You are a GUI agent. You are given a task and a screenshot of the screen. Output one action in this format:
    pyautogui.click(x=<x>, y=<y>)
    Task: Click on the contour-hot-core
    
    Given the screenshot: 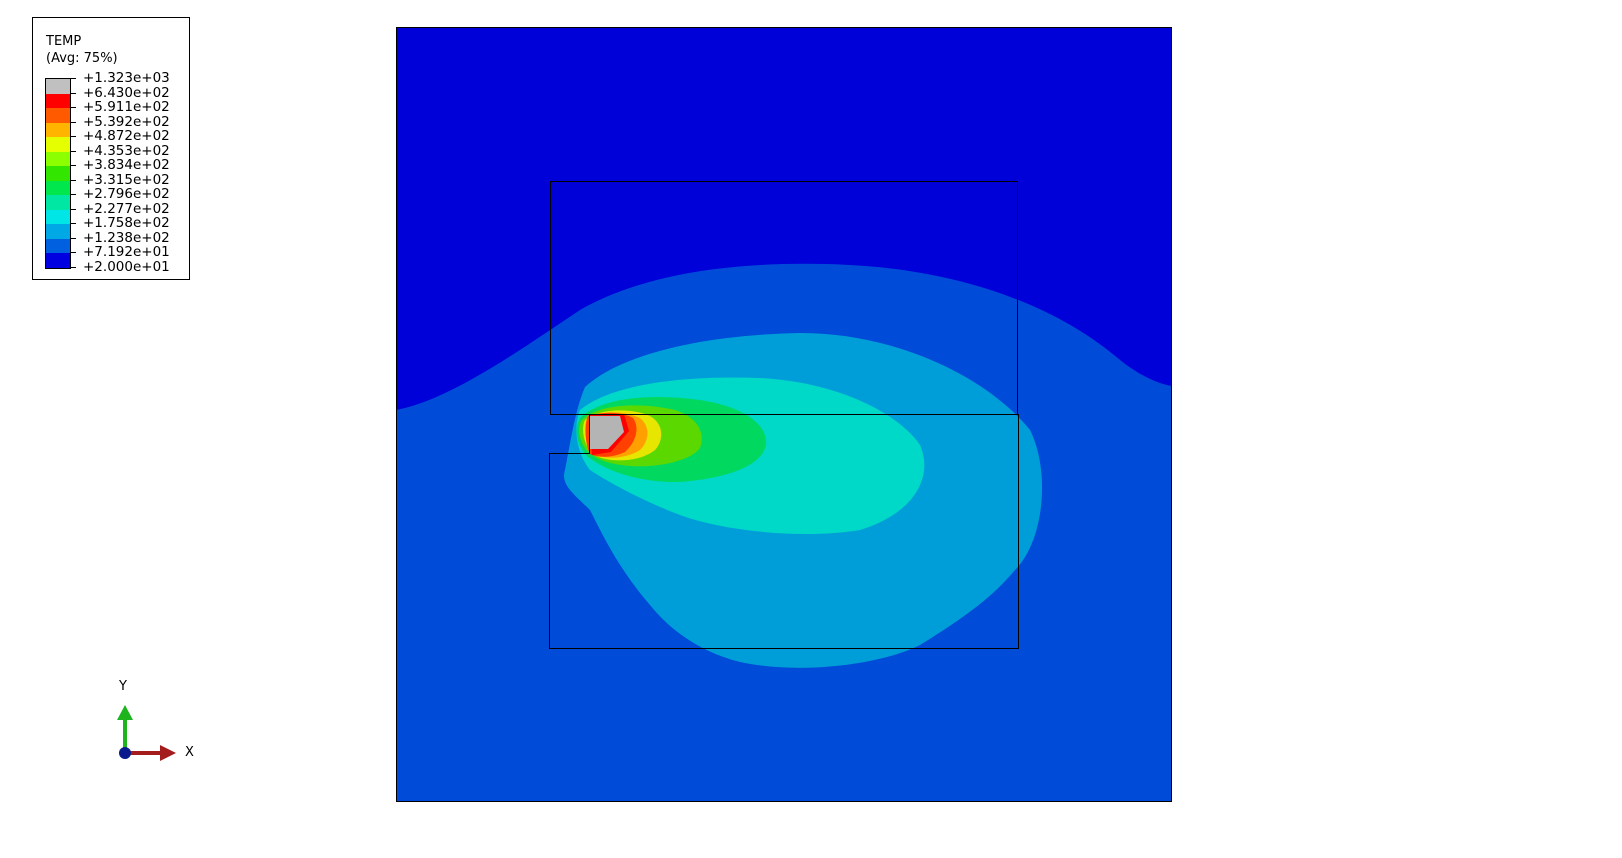 What is the action you would take?
    pyautogui.click(x=607, y=432)
    